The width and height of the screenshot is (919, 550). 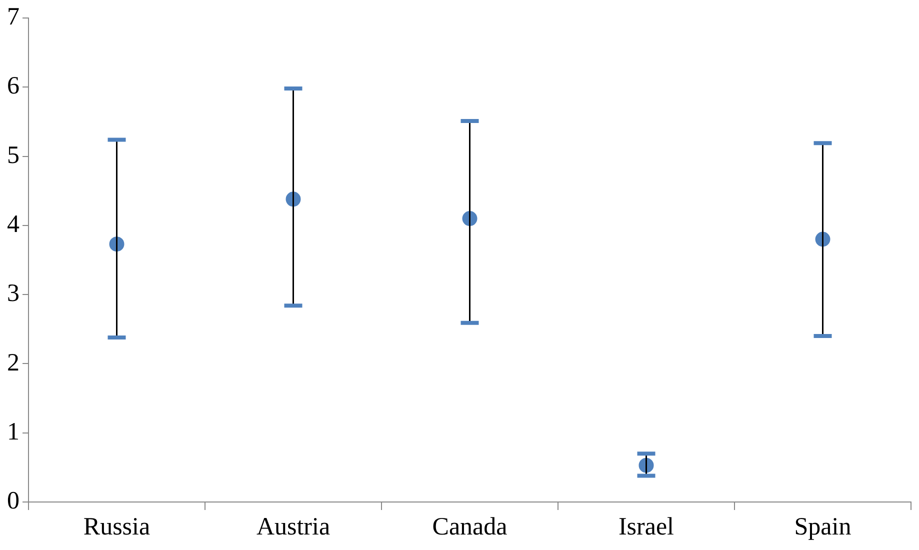 What do you see at coordinates (823, 527) in the screenshot?
I see `x-tick-label: Spain` at bounding box center [823, 527].